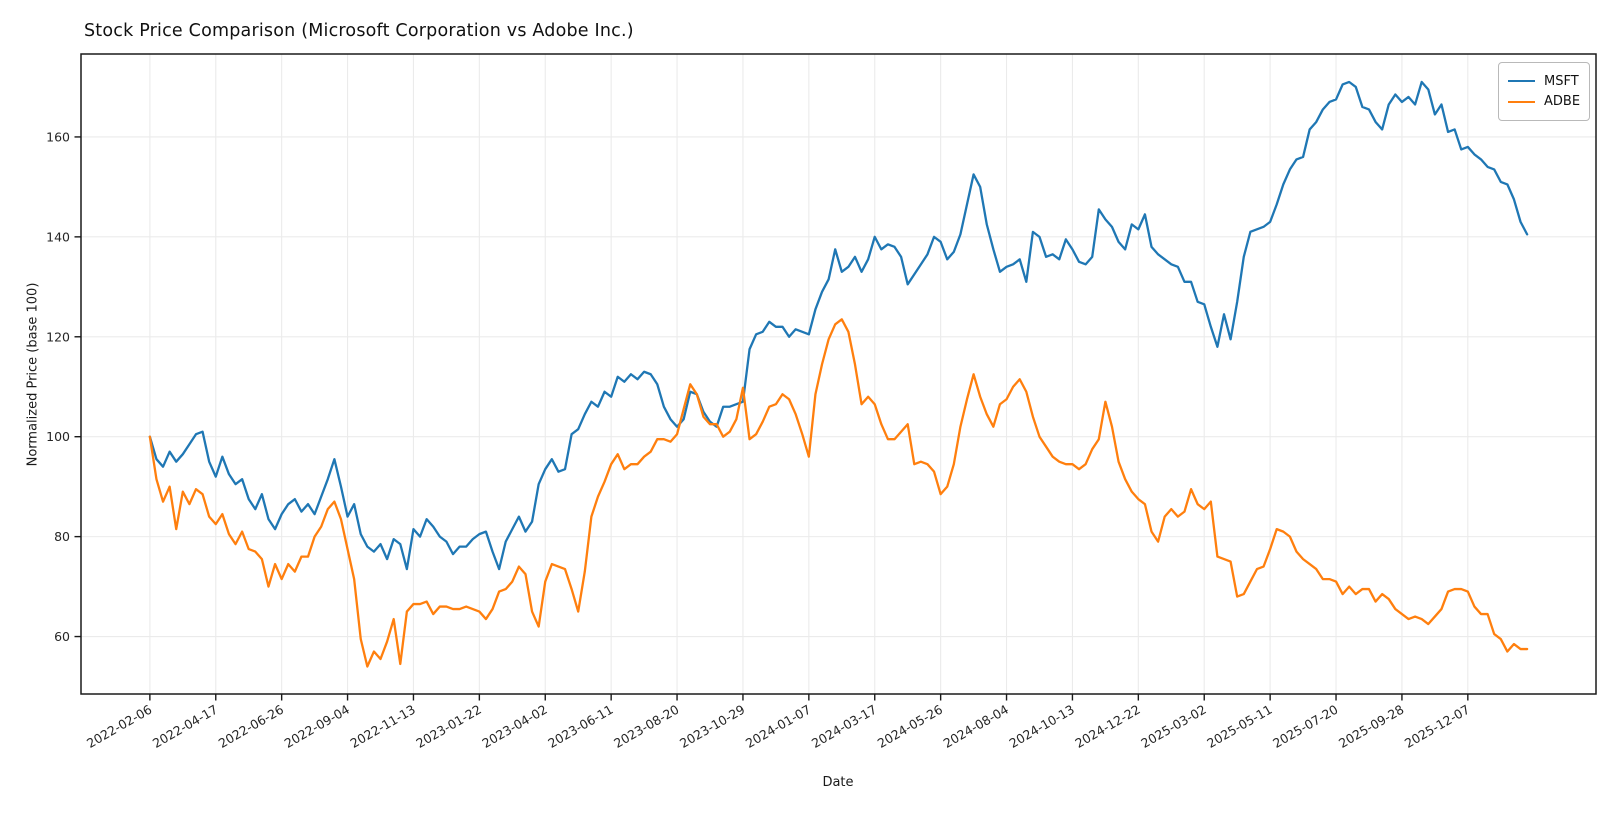 This screenshot has width=1620, height=819. I want to click on msft-line-sample, so click(1521, 81).